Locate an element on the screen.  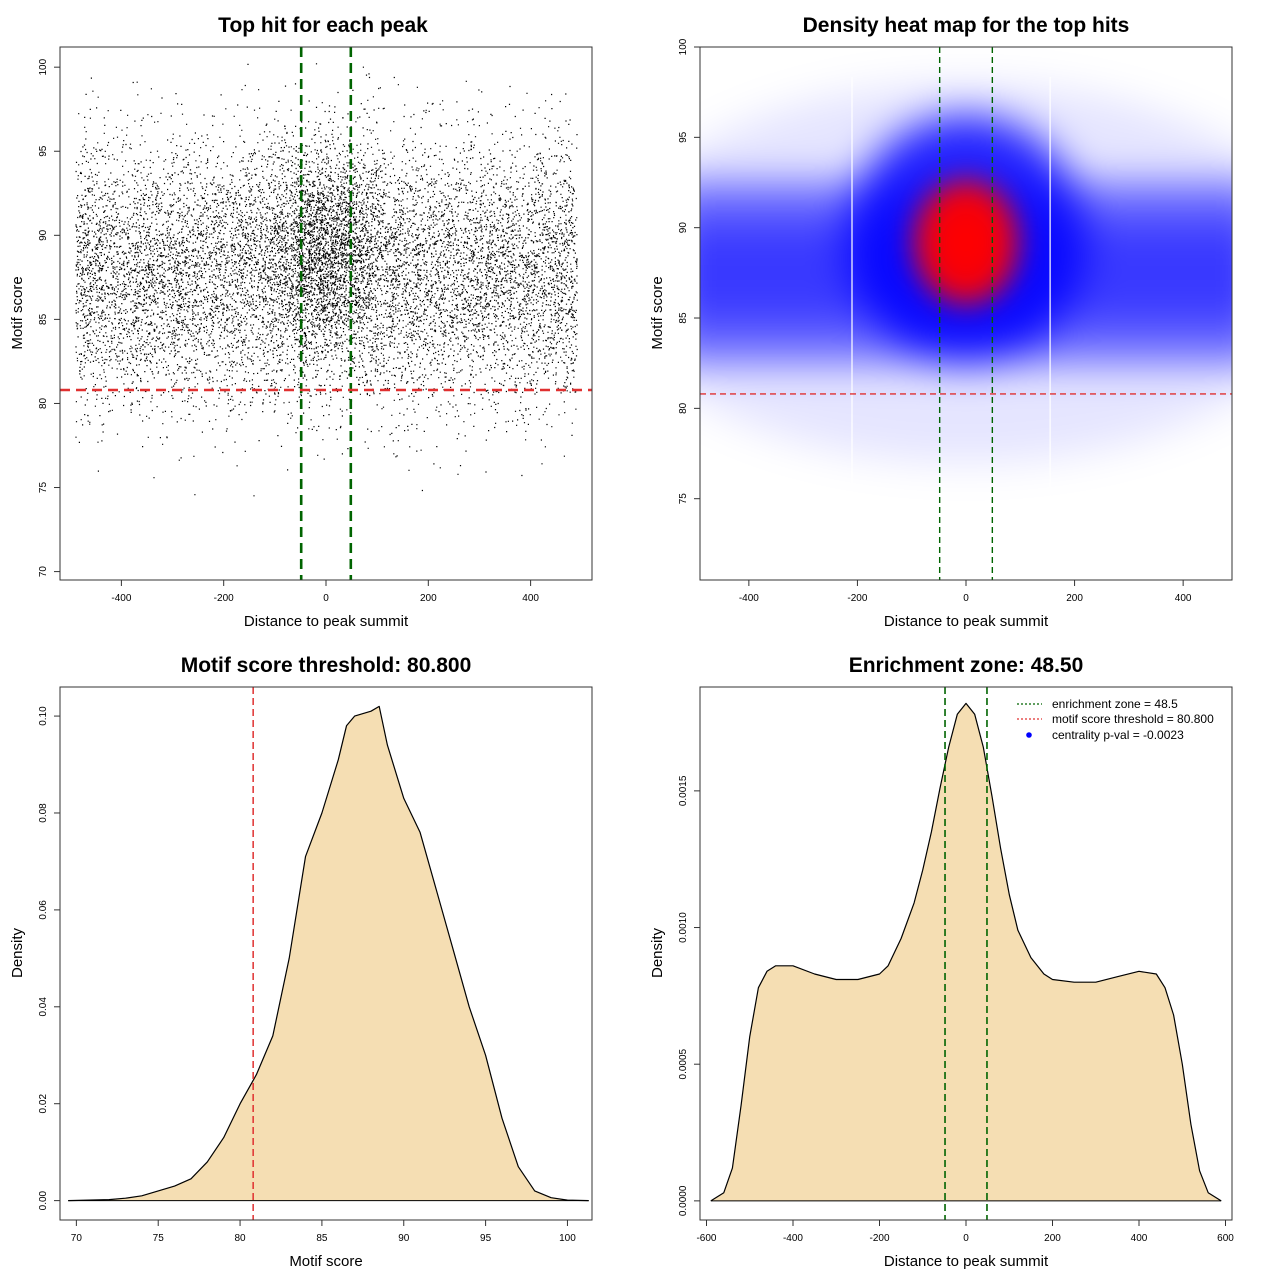
distance-density-xtick-label: -200 is located at coordinates (879, 1238).